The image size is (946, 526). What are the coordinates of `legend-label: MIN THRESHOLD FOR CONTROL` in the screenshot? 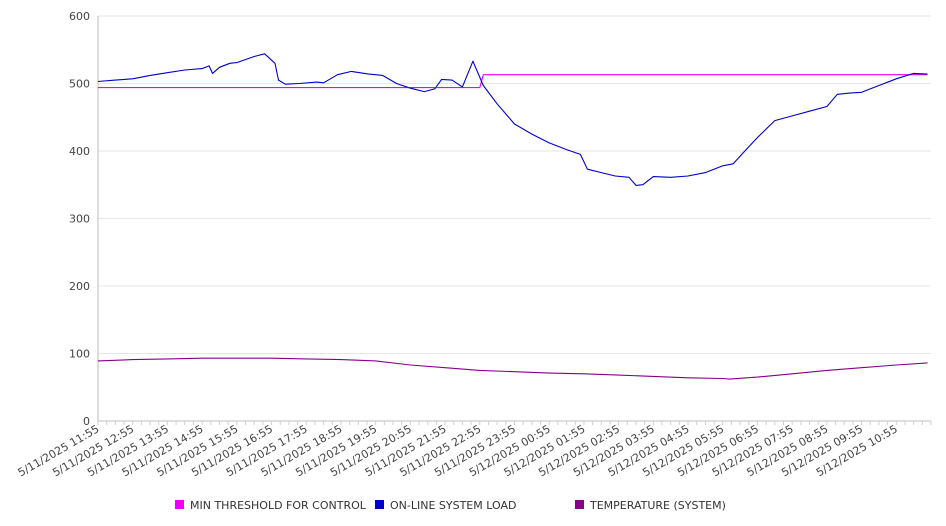 It's located at (278, 505).